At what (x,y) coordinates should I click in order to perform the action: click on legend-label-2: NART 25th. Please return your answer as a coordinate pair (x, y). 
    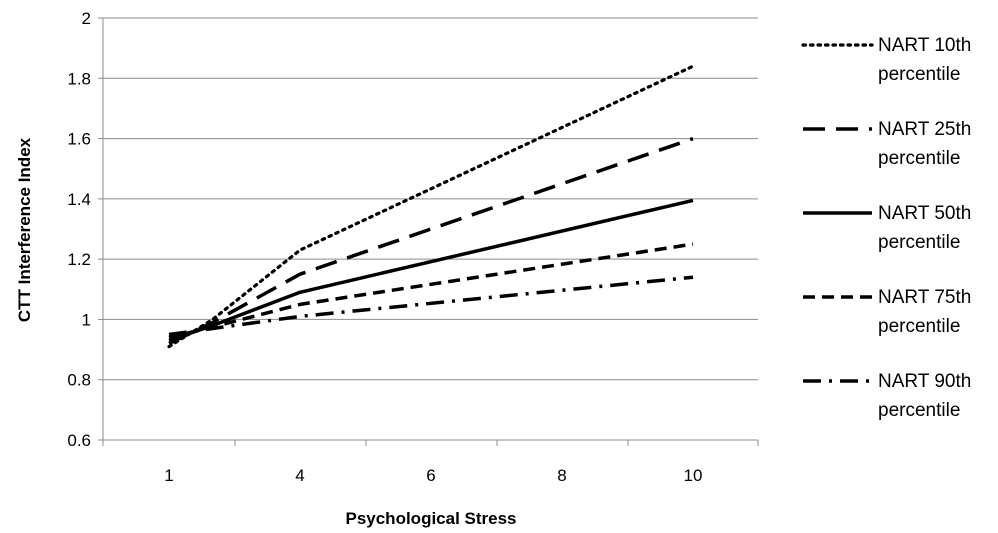
    Looking at the image, I should click on (924, 129).